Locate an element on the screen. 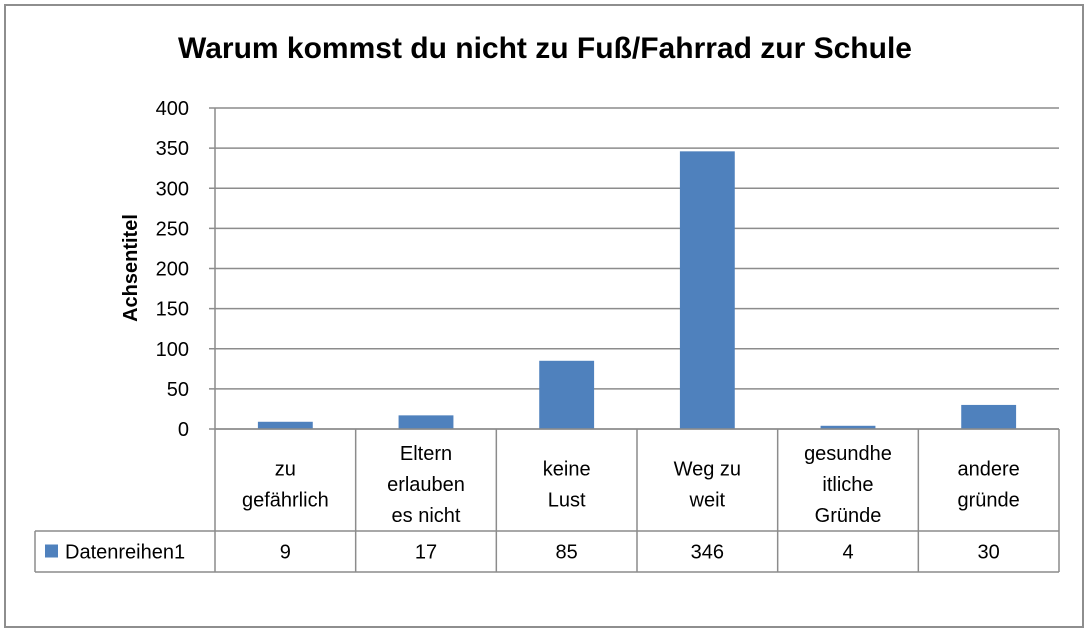 Image resolution: width=1090 pixels, height=633 pixels. y-tick-label: 200 is located at coordinates (172, 270).